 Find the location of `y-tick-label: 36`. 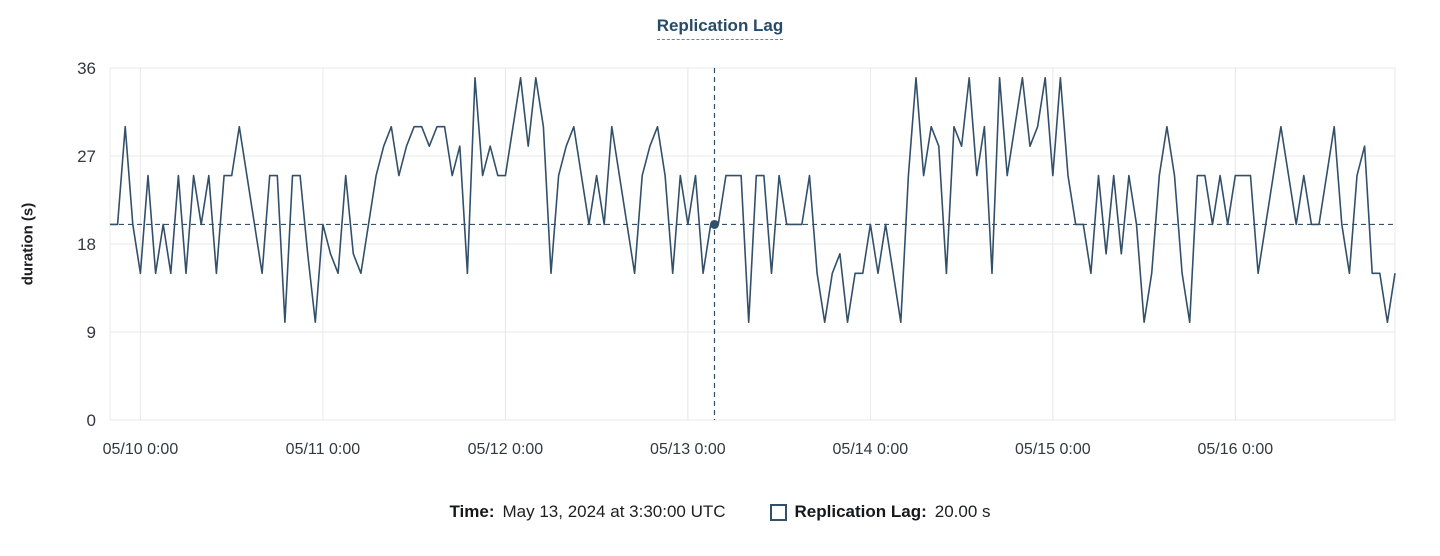

y-tick-label: 36 is located at coordinates (86, 68).